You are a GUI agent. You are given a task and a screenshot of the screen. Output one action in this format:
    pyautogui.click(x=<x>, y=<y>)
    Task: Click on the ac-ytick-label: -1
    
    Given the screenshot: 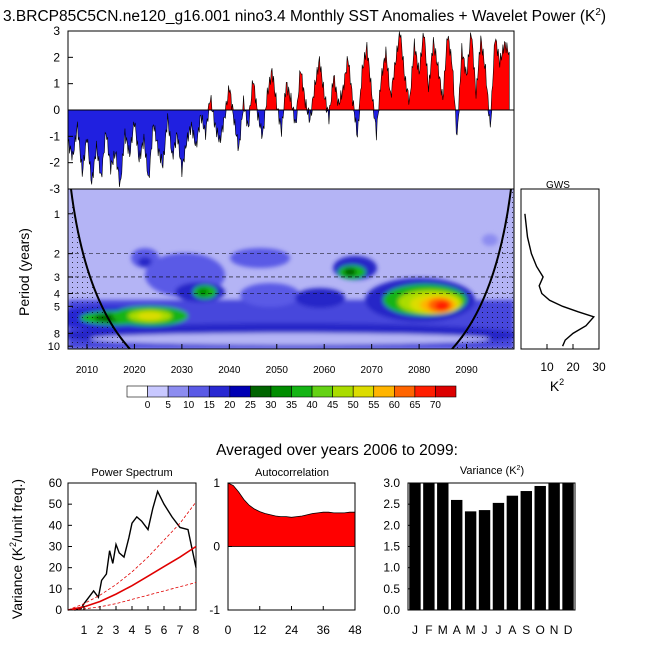 What is the action you would take?
    pyautogui.click(x=214, y=610)
    